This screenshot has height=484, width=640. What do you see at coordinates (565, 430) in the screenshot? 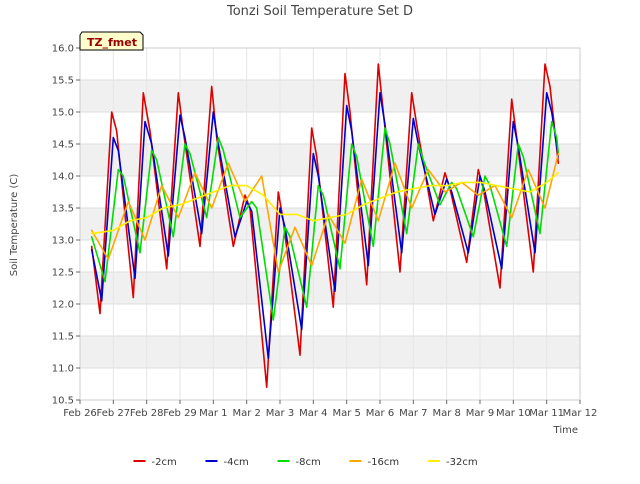
I see `x-axis-label: Time` at bounding box center [565, 430].